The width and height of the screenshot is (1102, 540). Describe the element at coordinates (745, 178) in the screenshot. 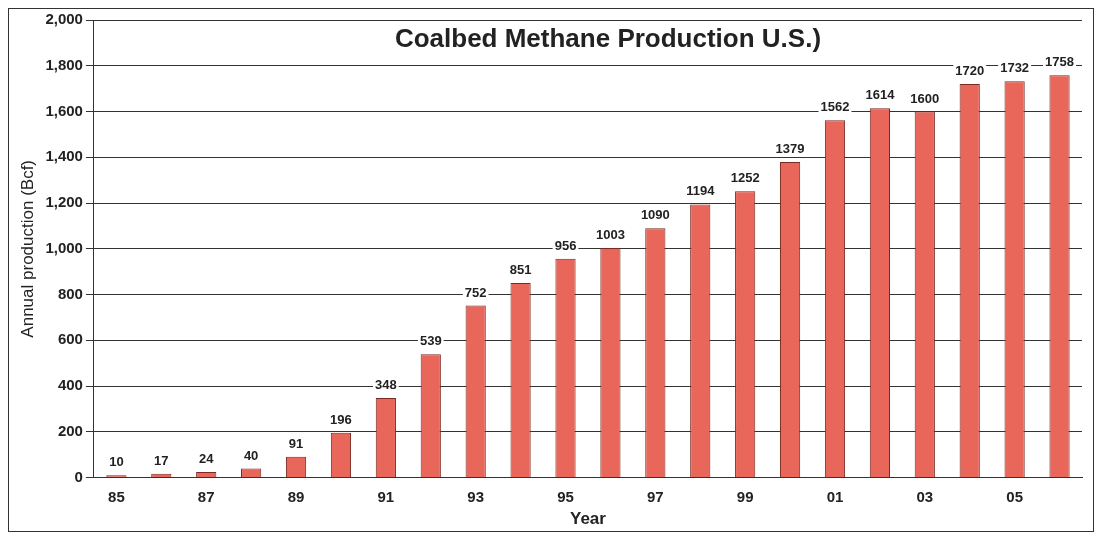

I see `data-label: 1252` at that location.